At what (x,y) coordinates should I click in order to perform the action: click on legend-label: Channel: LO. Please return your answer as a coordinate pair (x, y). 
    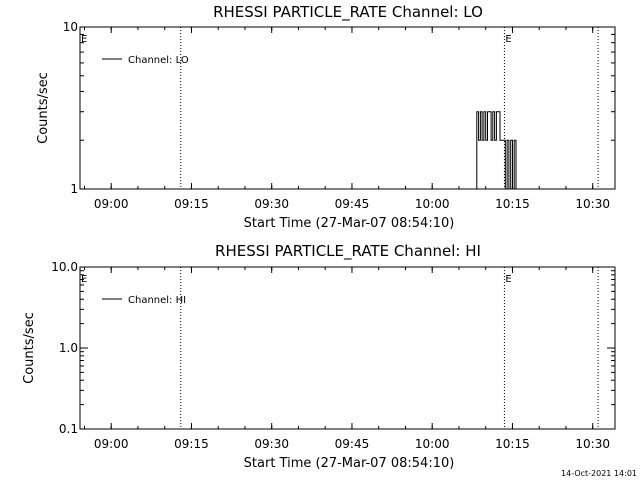
    Looking at the image, I should click on (158, 60).